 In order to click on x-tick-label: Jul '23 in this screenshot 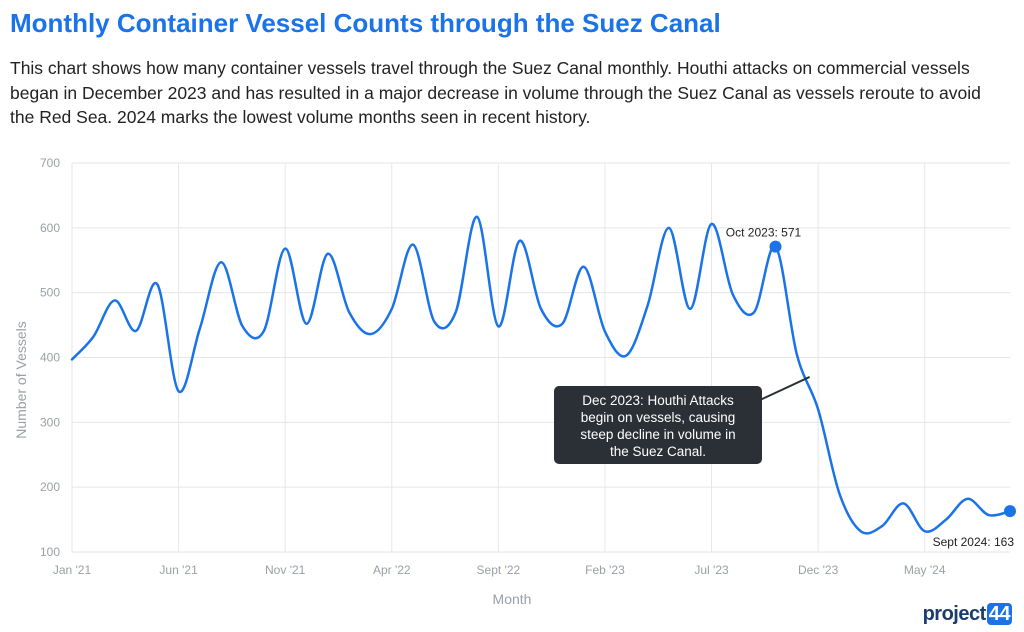, I will do `click(711, 570)`.